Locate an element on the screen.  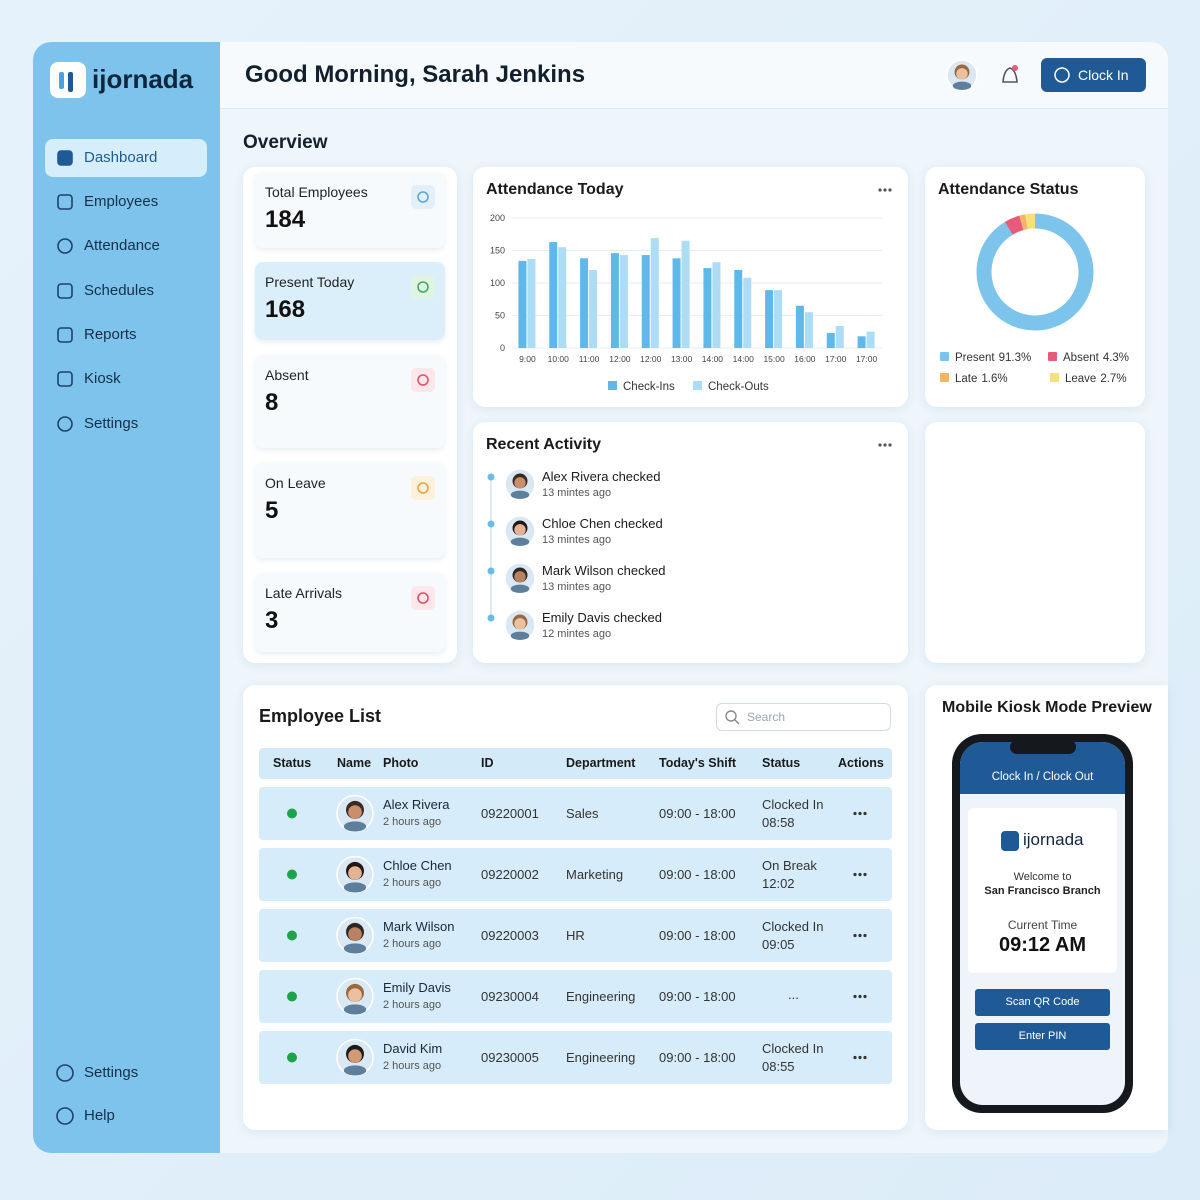
recent-activity-card is located at coordinates (690, 542).